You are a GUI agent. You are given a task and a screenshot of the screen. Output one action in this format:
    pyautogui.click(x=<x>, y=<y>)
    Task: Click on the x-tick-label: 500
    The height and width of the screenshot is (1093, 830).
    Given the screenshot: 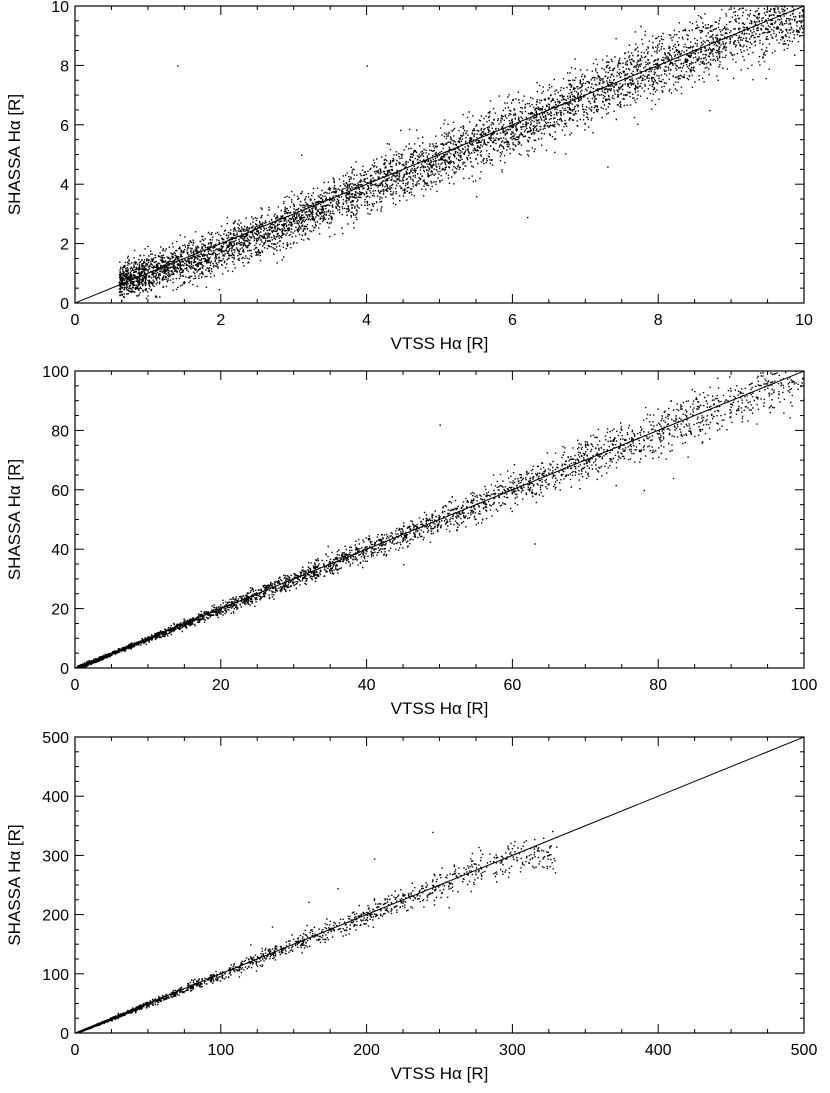 What is the action you would take?
    pyautogui.click(x=804, y=1050)
    